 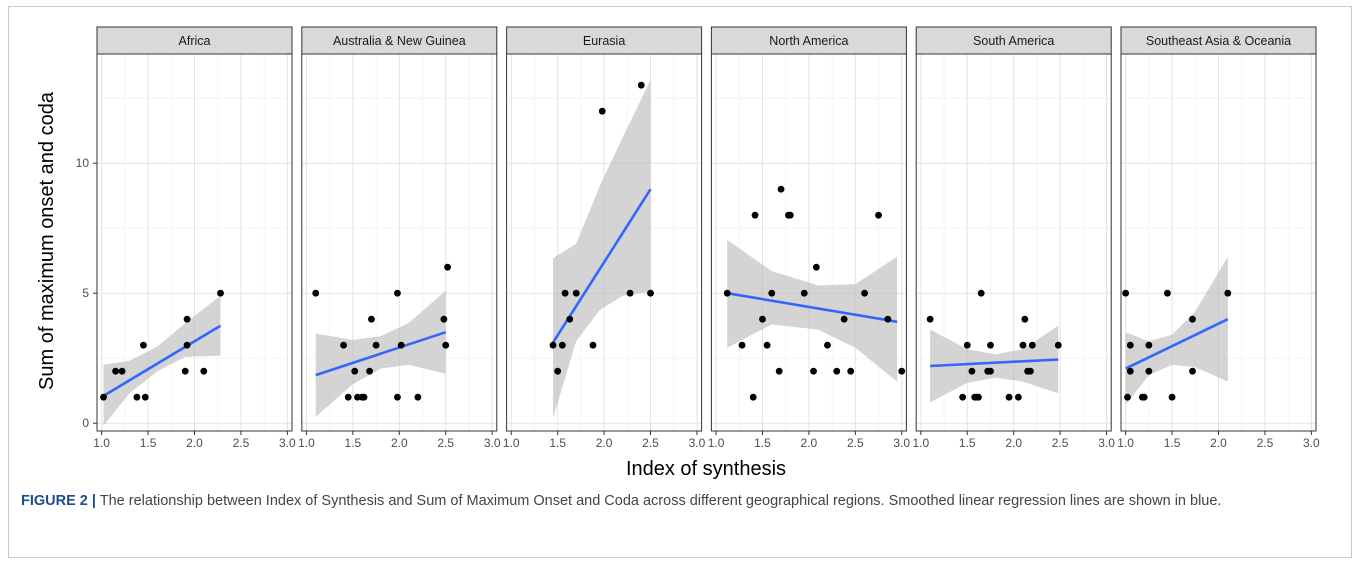 I want to click on facet-strip-label: Southeast Asia & Oceania, so click(x=1218, y=41).